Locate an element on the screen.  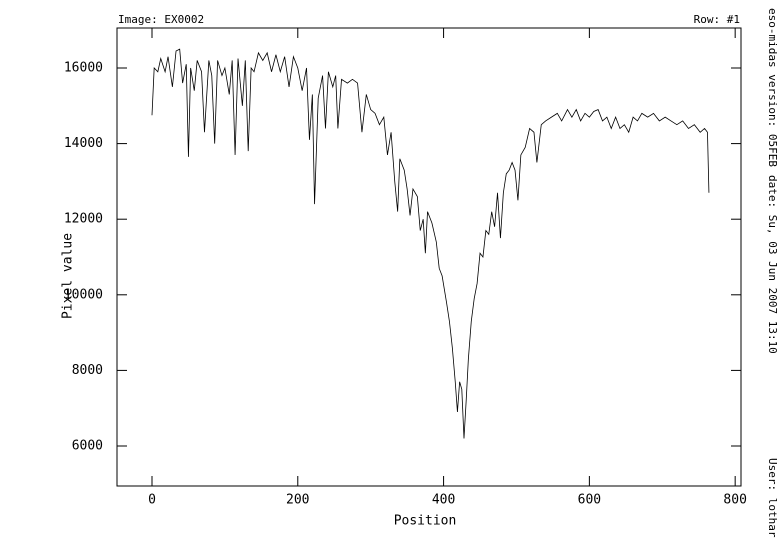
x-tick-label: 600 is located at coordinates (589, 500).